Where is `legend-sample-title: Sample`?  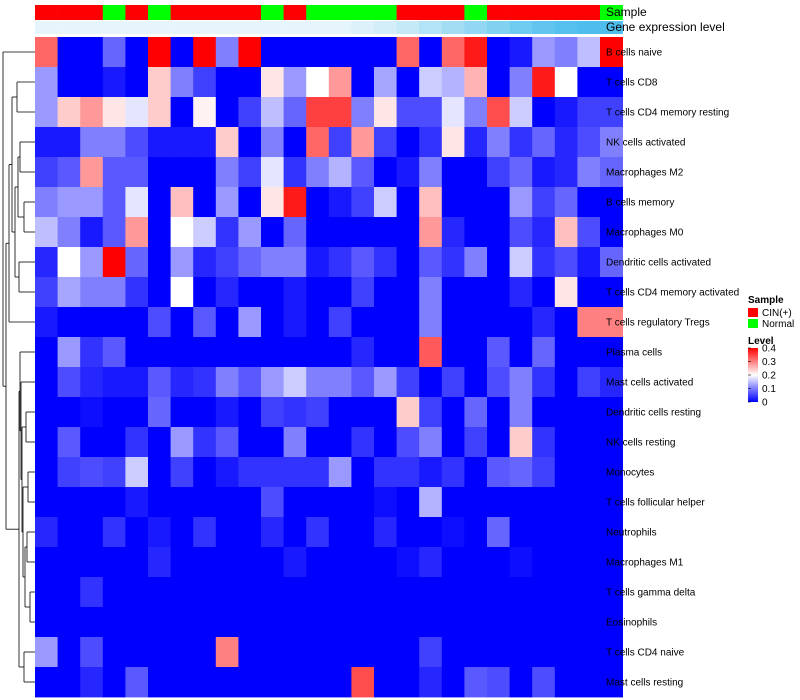 legend-sample-title: Sample is located at coordinates (766, 300).